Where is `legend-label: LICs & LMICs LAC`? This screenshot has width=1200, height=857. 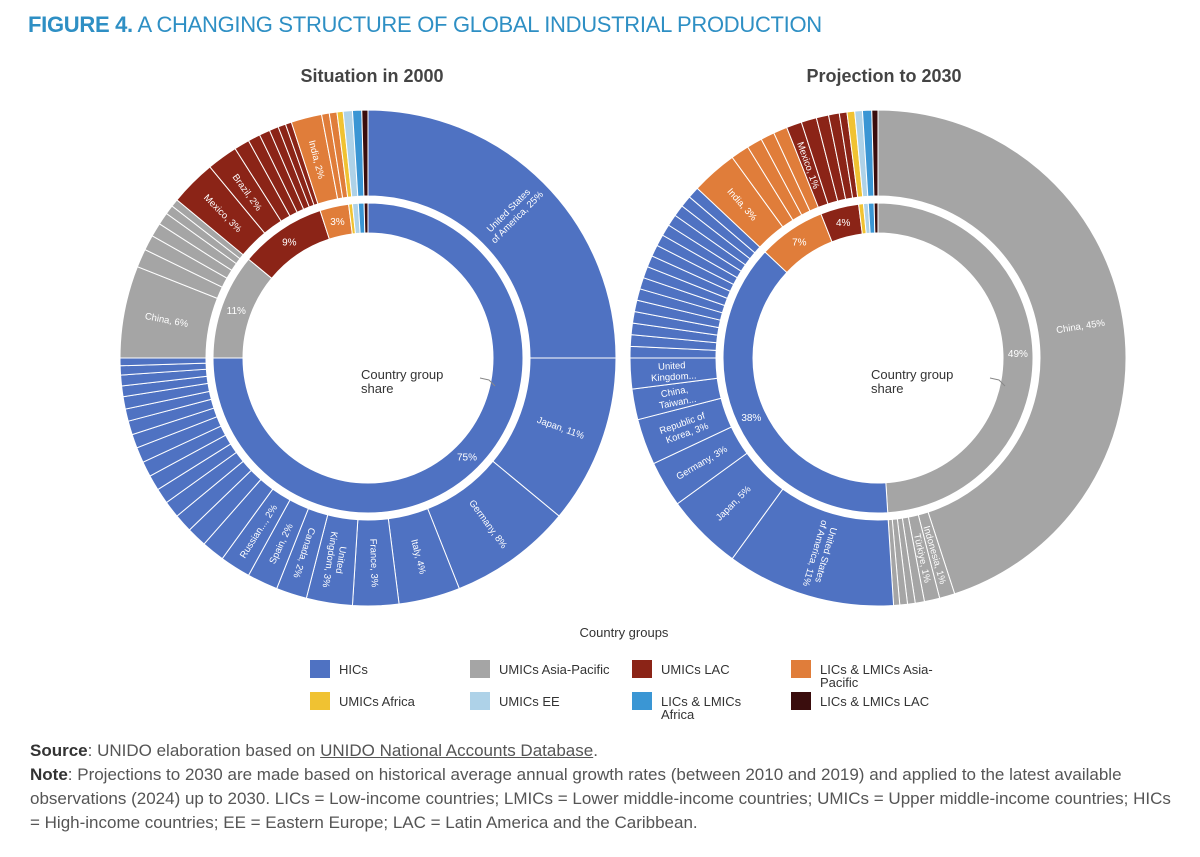
legend-label: LICs & LMICs LAC is located at coordinates (875, 701).